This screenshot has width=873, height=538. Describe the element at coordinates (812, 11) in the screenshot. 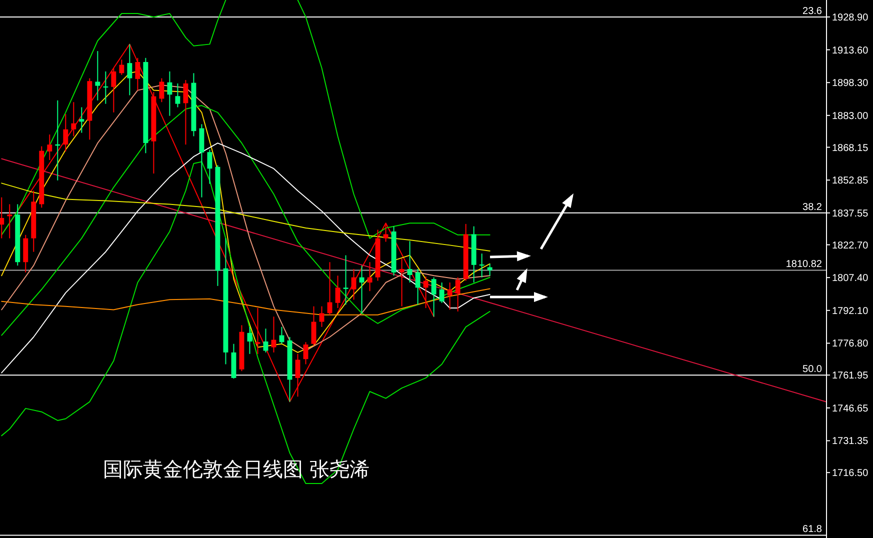

I see `annotation: 23.6` at that location.